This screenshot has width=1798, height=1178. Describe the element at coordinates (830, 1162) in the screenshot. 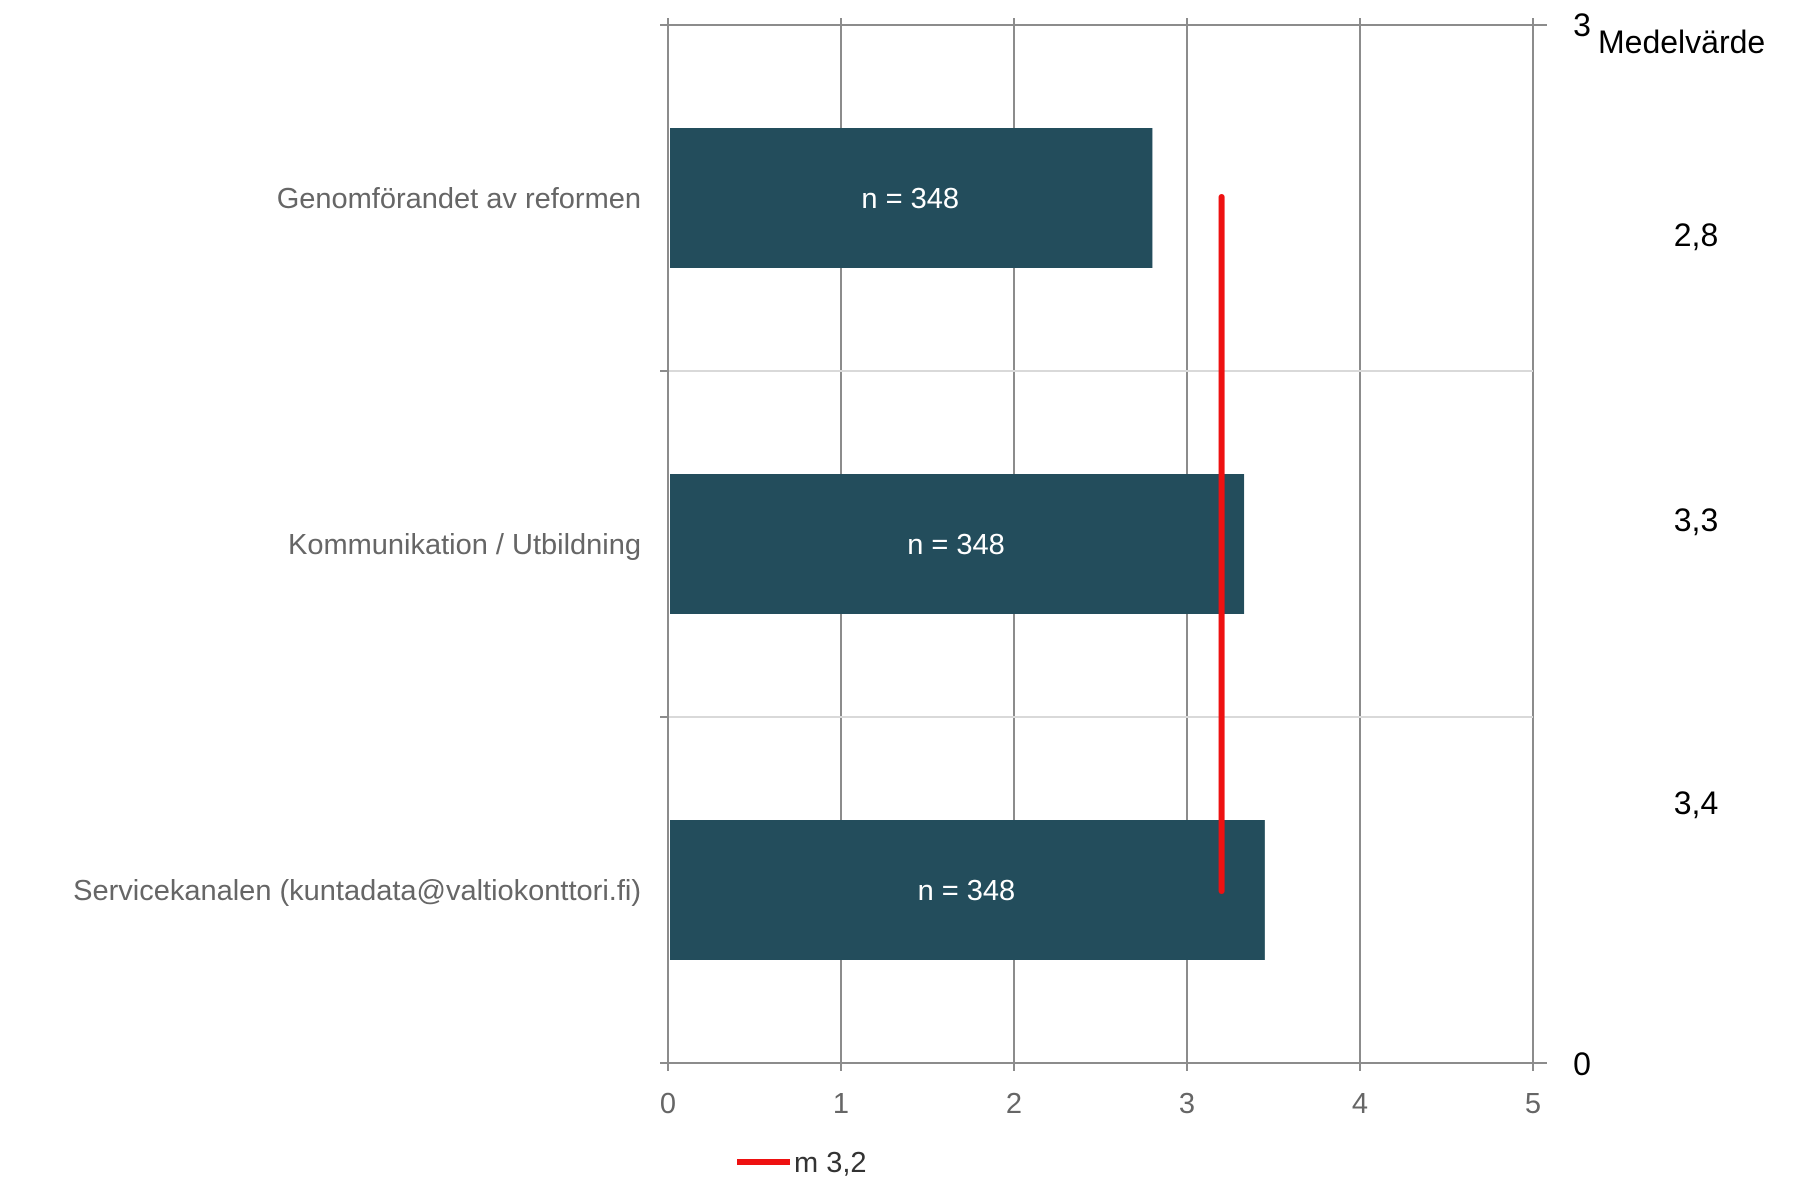

I see `legend-label: m 3,2` at that location.